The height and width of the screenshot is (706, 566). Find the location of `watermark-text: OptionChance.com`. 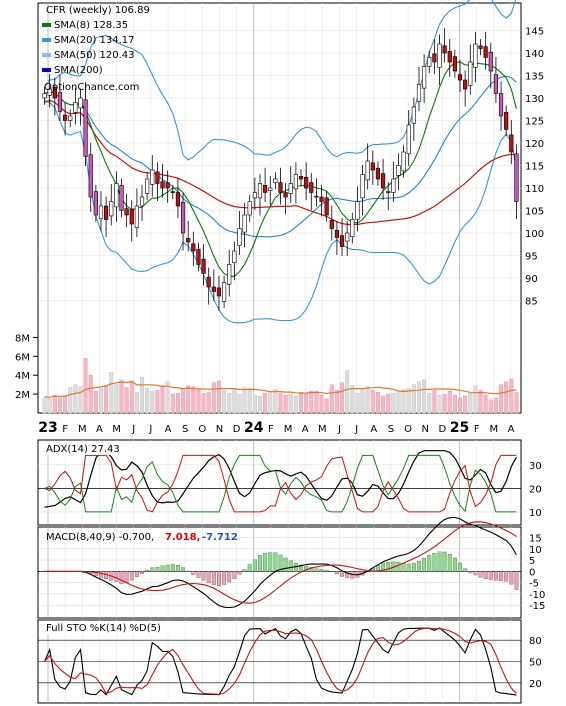

watermark-text: OptionChance.com is located at coordinates (91, 87).